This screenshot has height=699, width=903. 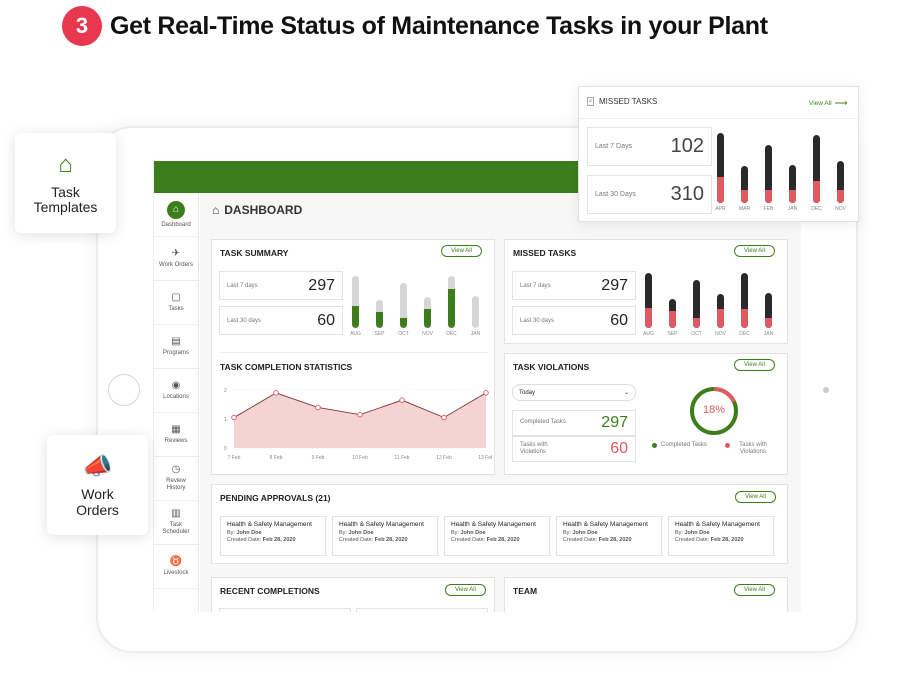 What do you see at coordinates (754, 251) in the screenshot?
I see `missed-tasks-view-all-button: View All` at bounding box center [754, 251].